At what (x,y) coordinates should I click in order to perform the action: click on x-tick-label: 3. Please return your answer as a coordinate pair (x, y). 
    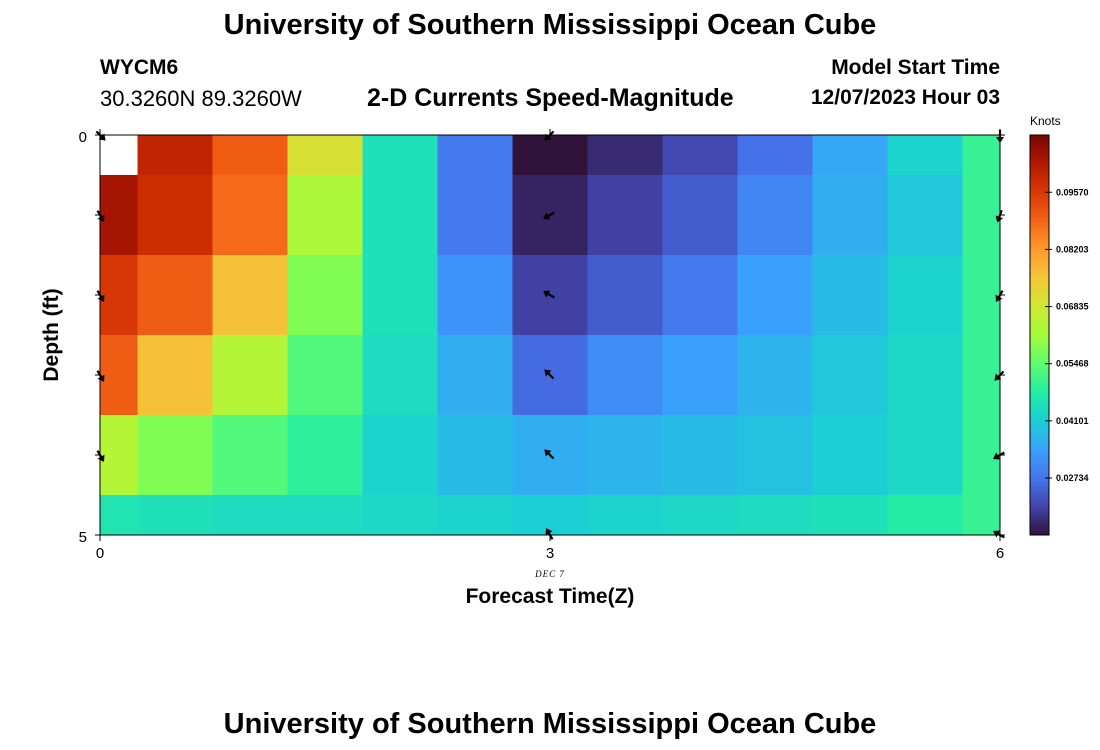
    Looking at the image, I should click on (550, 553).